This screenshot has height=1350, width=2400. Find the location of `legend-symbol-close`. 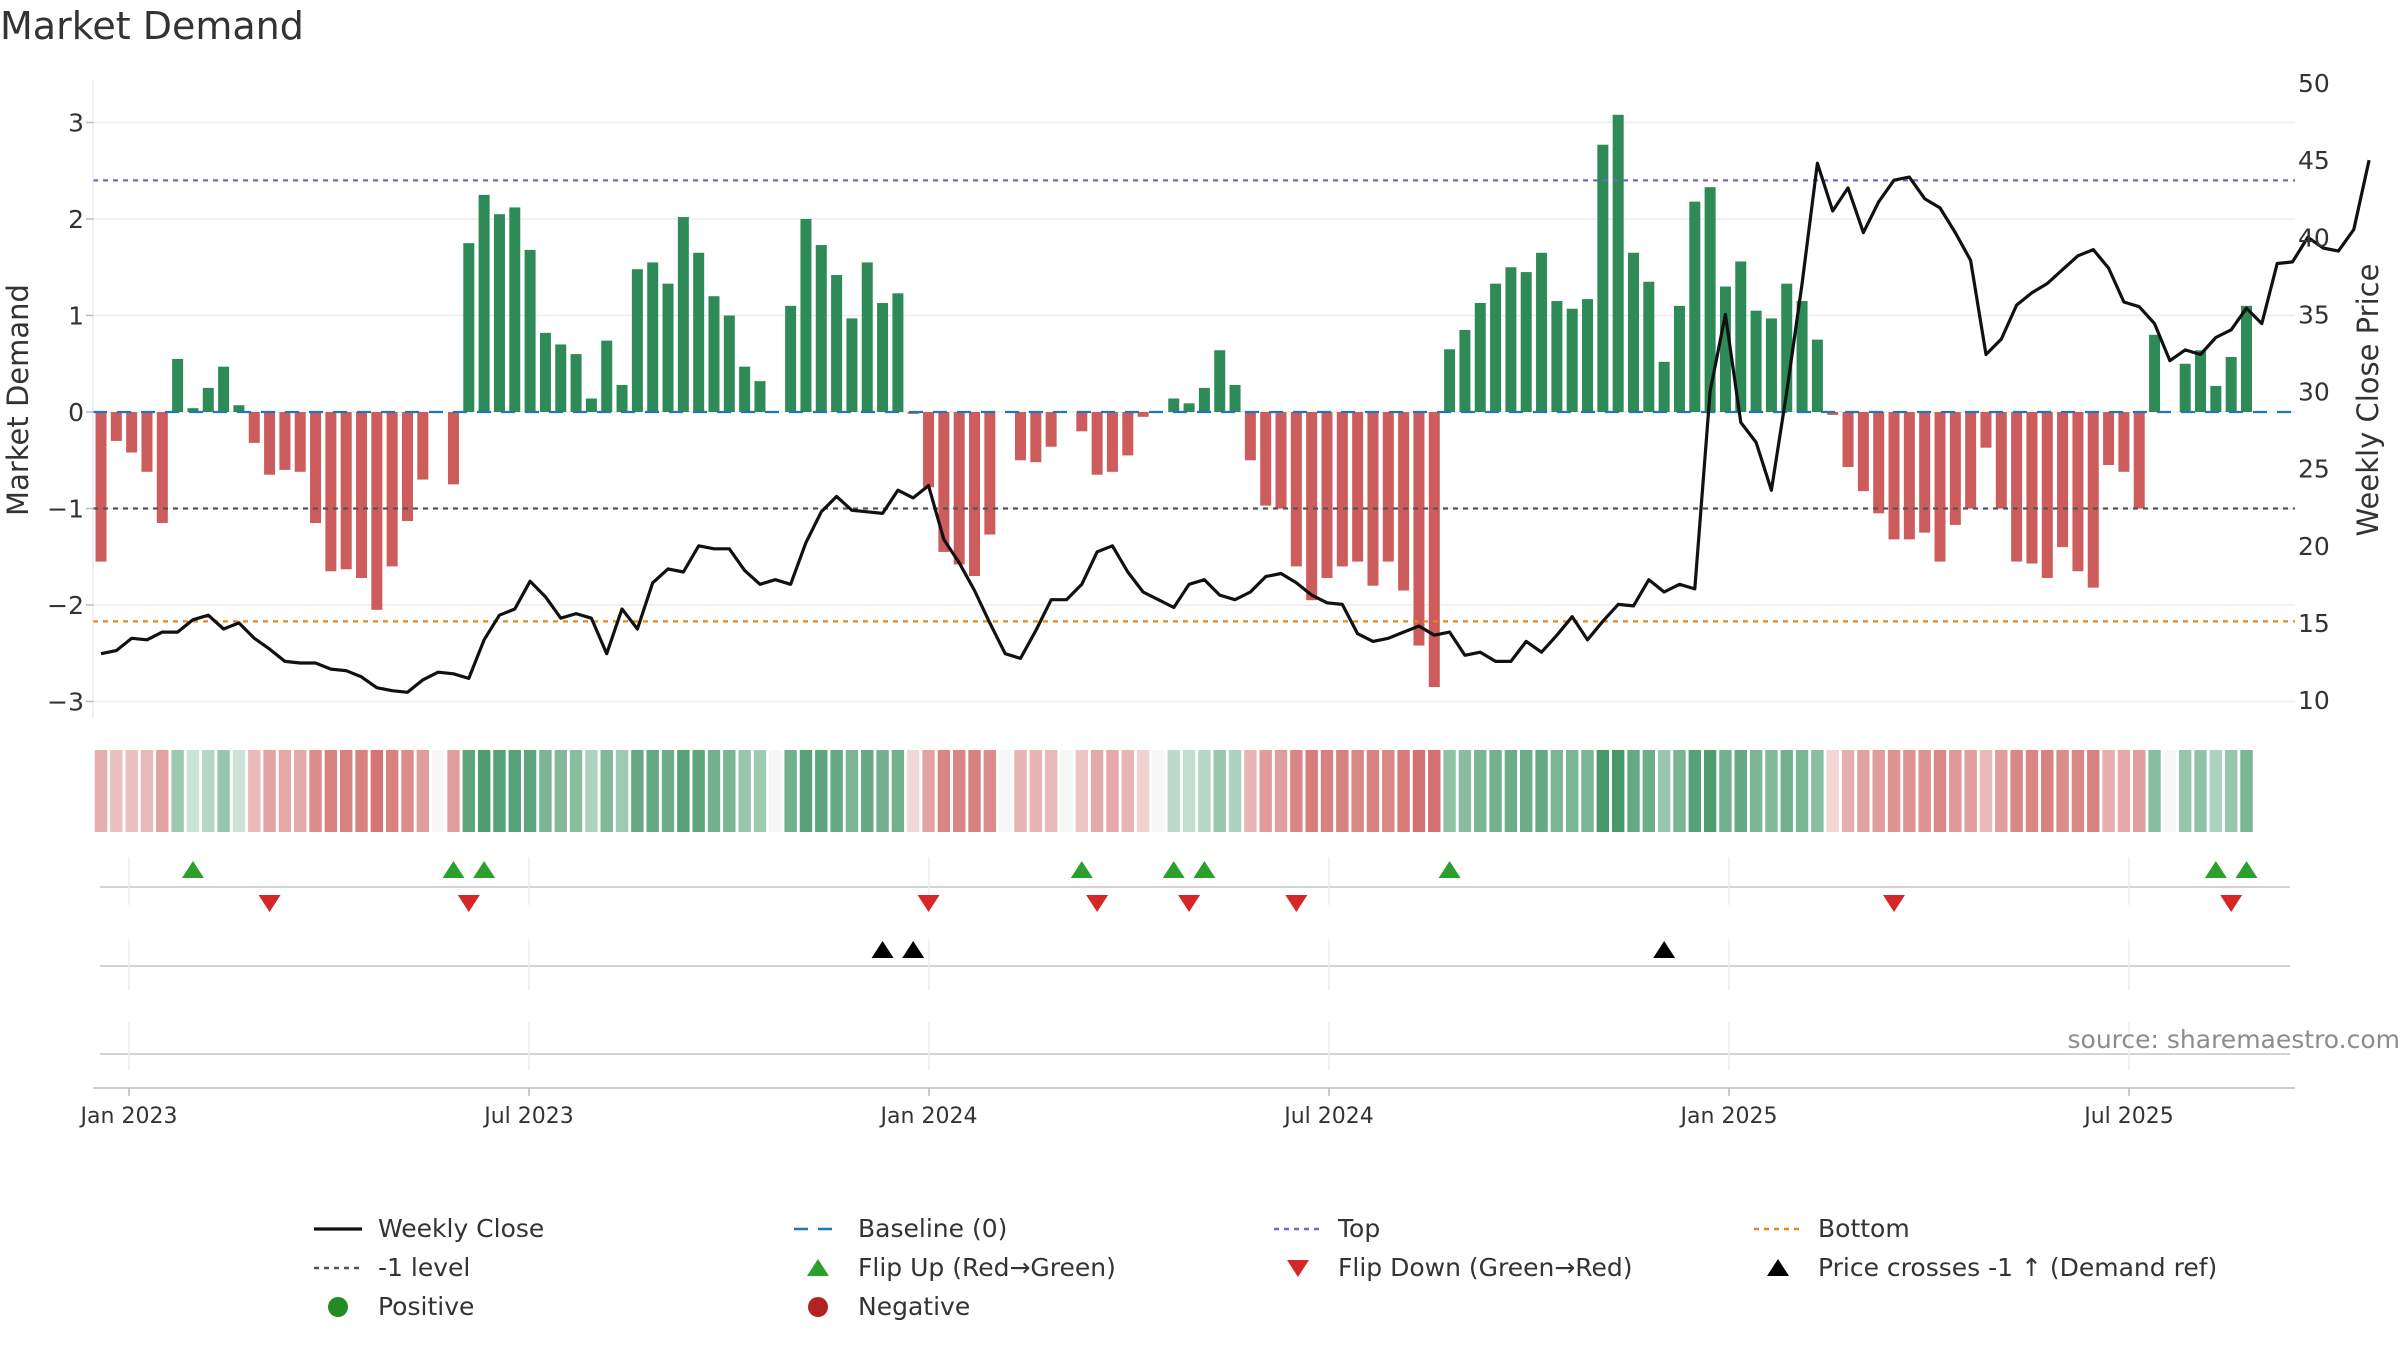

legend-symbol-close is located at coordinates (335, 1229).